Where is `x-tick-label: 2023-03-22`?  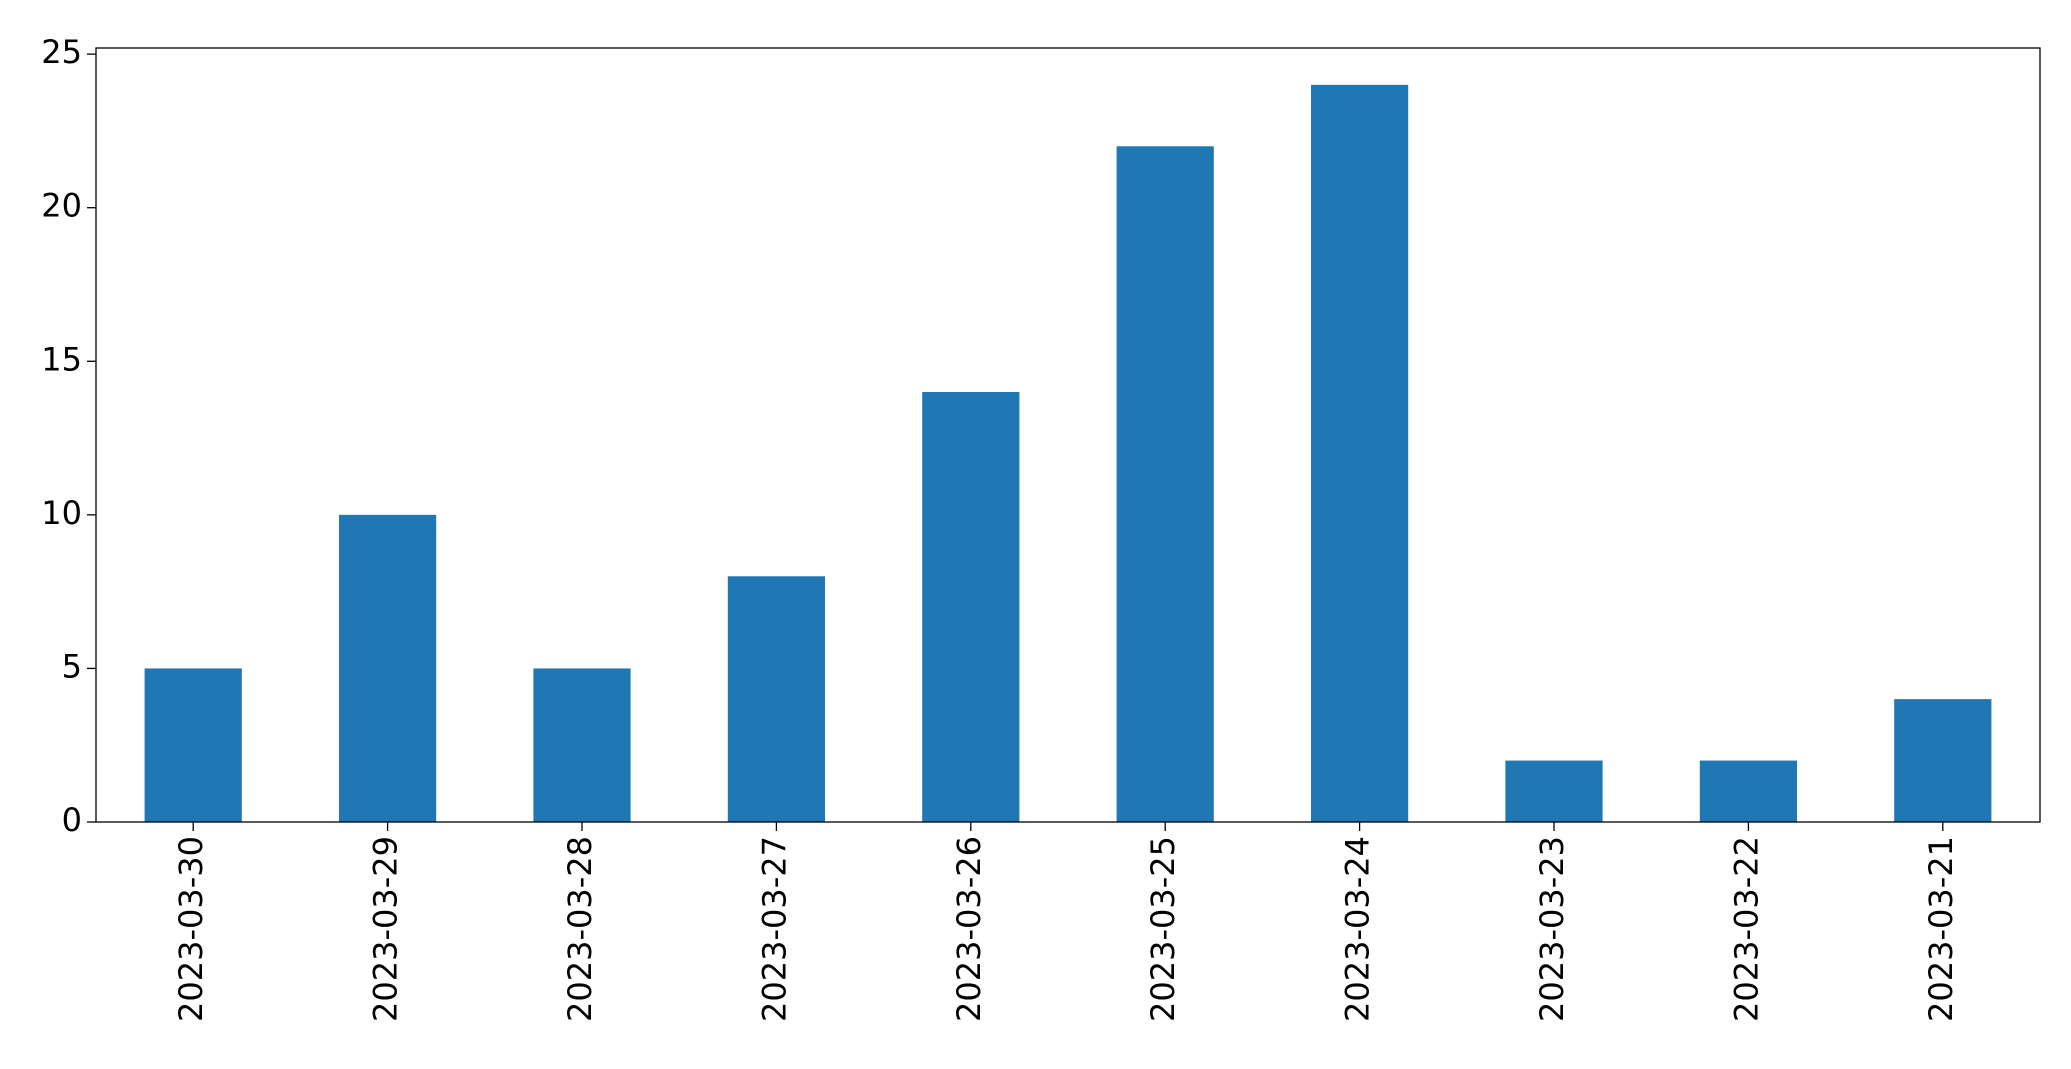
x-tick-label: 2023-03-22 is located at coordinates (1746, 929).